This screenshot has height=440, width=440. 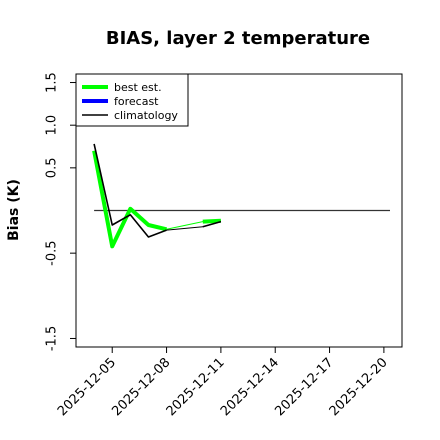 I want to click on chart-title: BIAS, layer 2 temperature, so click(x=238, y=38).